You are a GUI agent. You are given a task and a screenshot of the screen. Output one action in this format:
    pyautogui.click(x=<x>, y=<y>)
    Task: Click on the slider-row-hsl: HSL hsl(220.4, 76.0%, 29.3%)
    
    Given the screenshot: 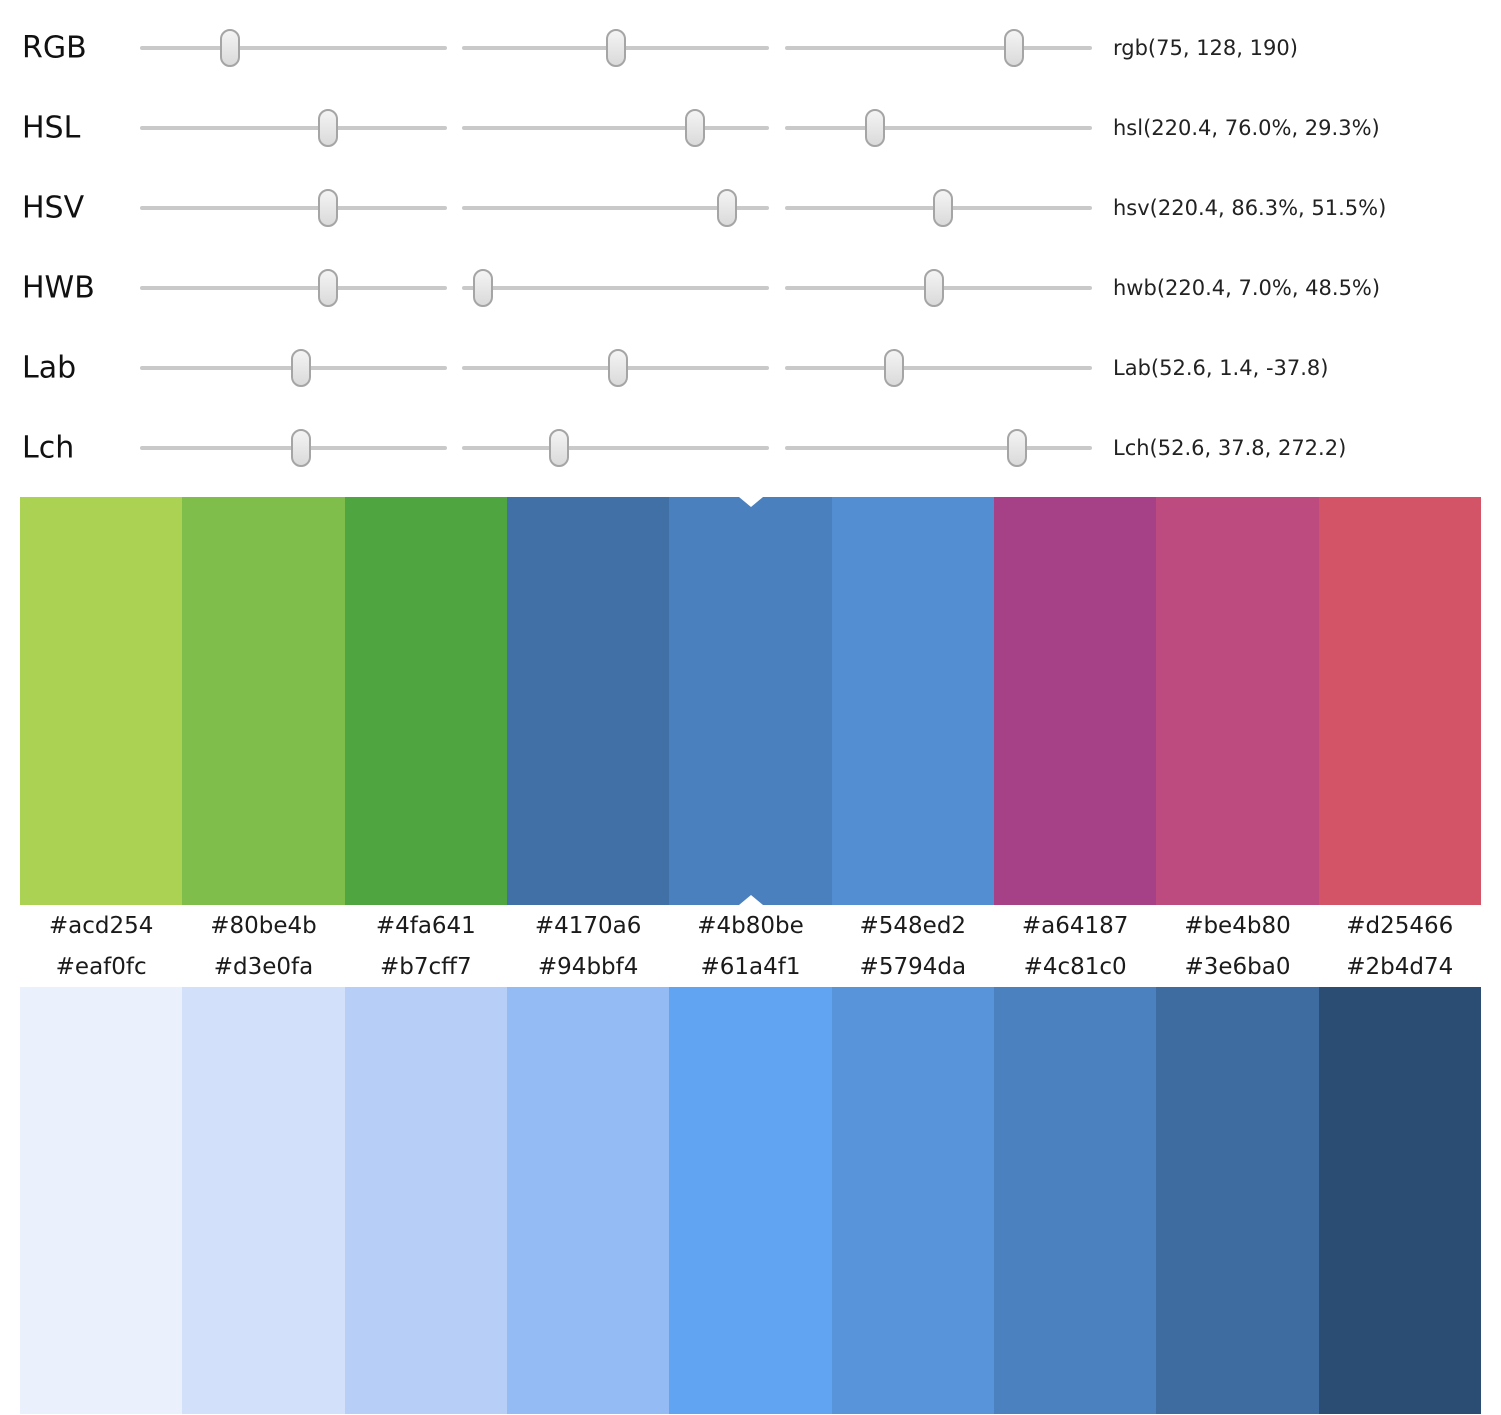 What is the action you would take?
    pyautogui.click(x=750, y=128)
    